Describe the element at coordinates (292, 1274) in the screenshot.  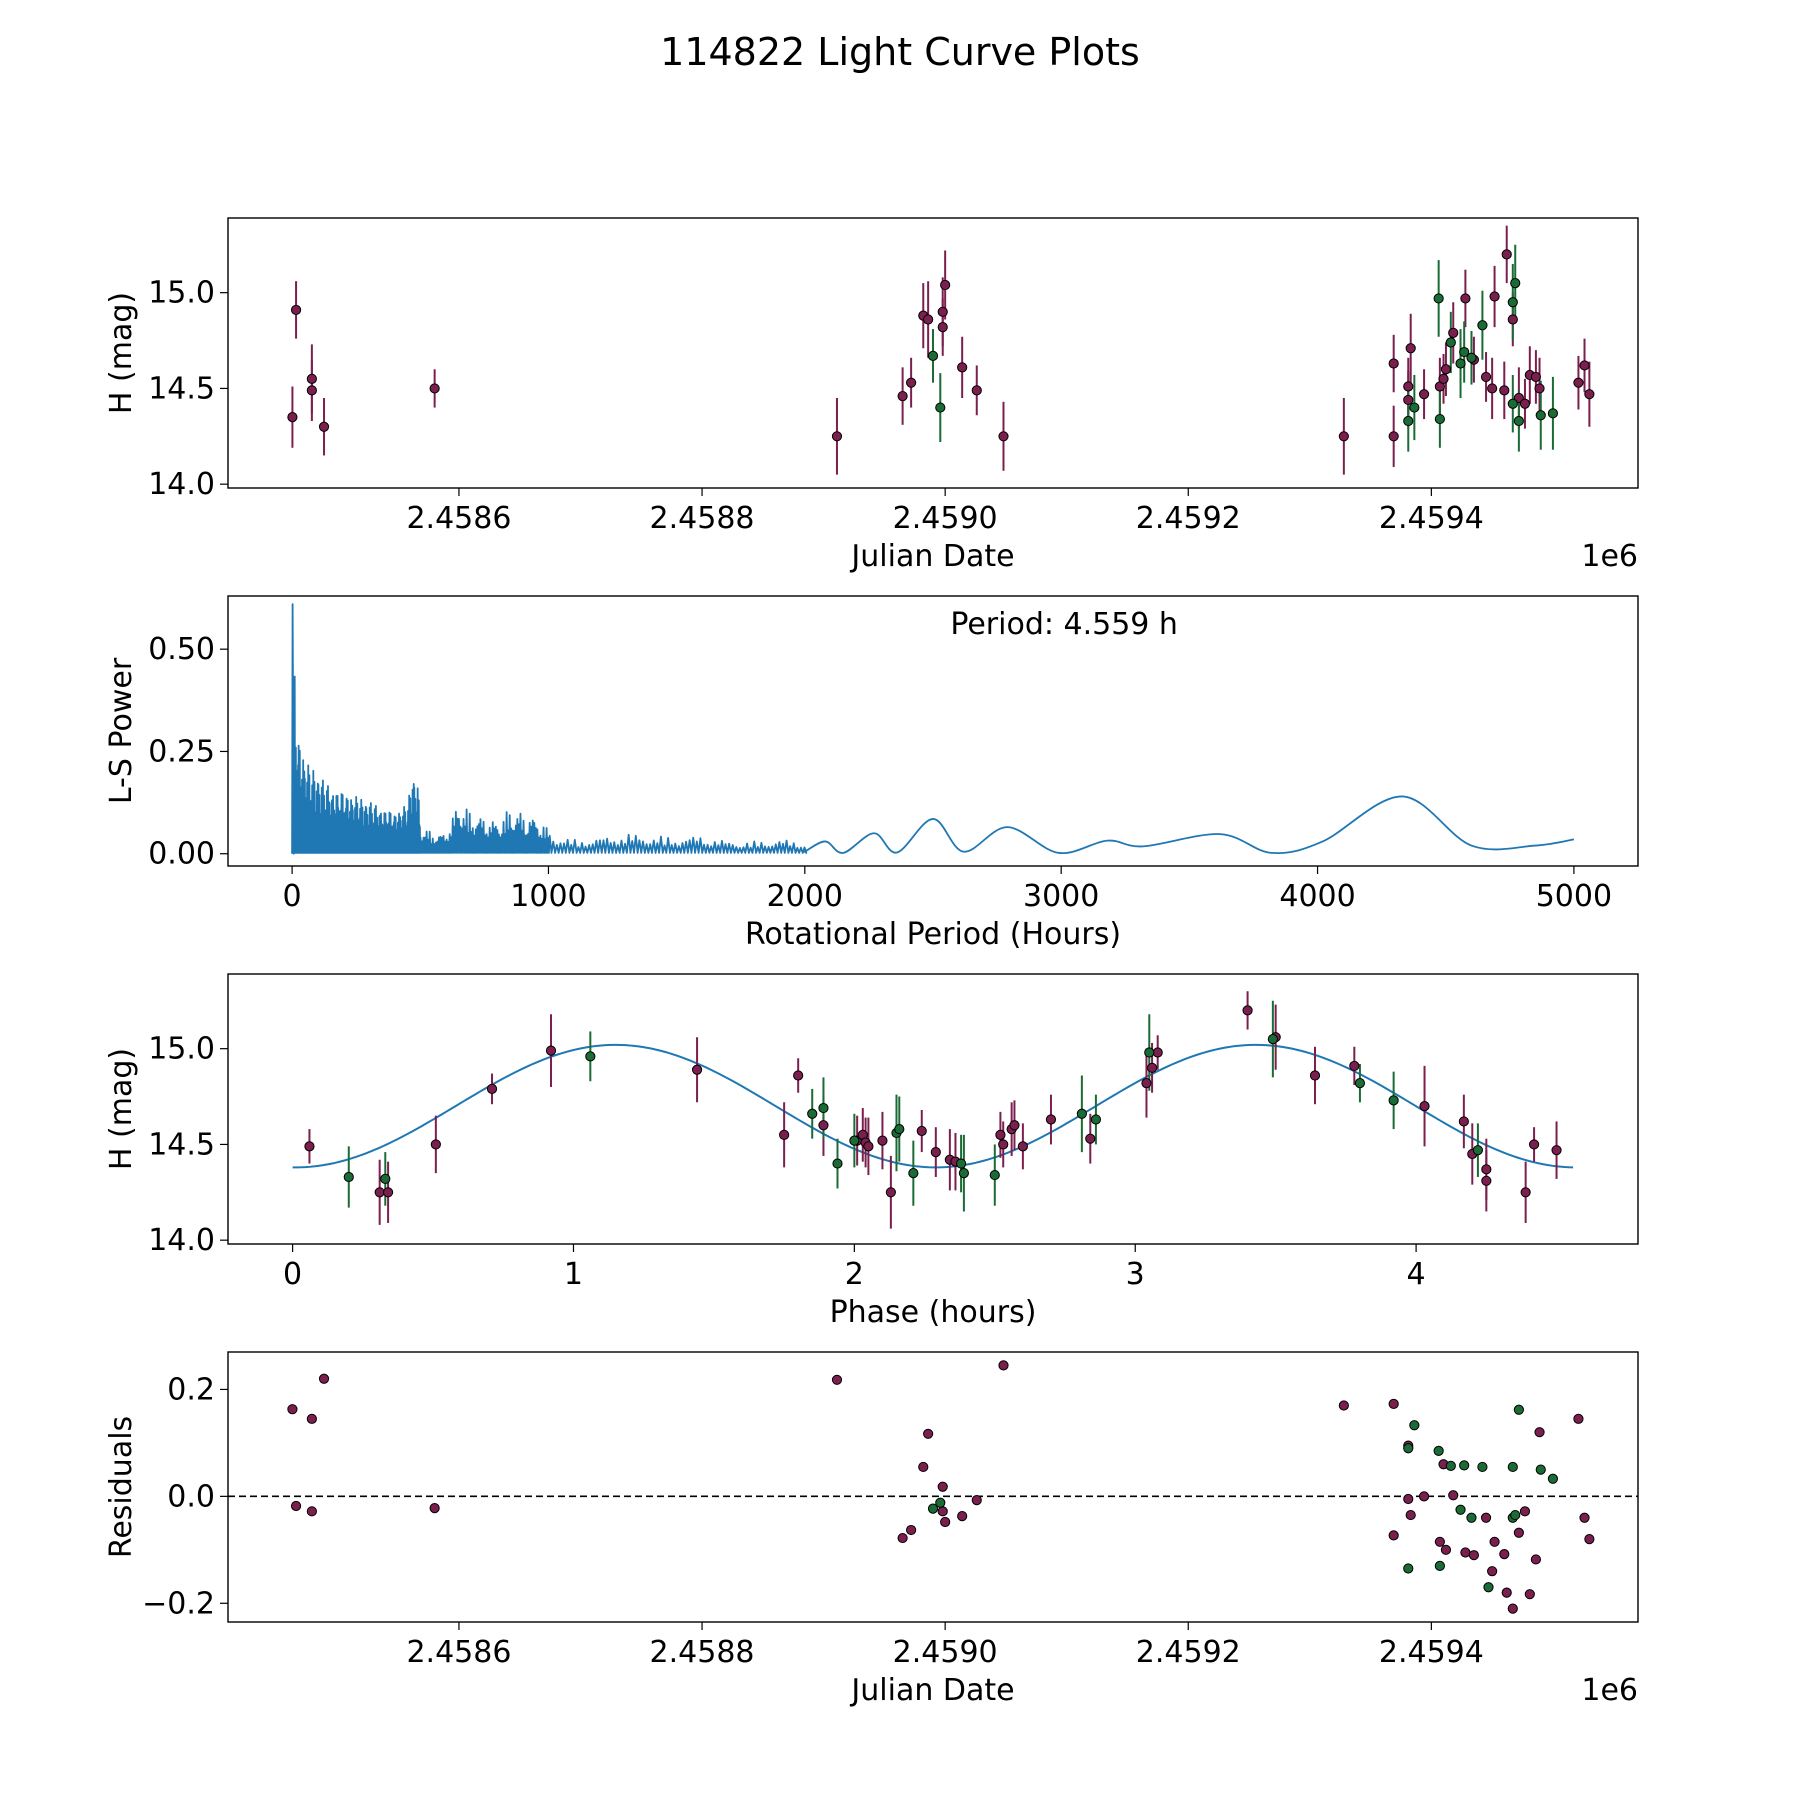
I see `x-tick-label: 0` at that location.